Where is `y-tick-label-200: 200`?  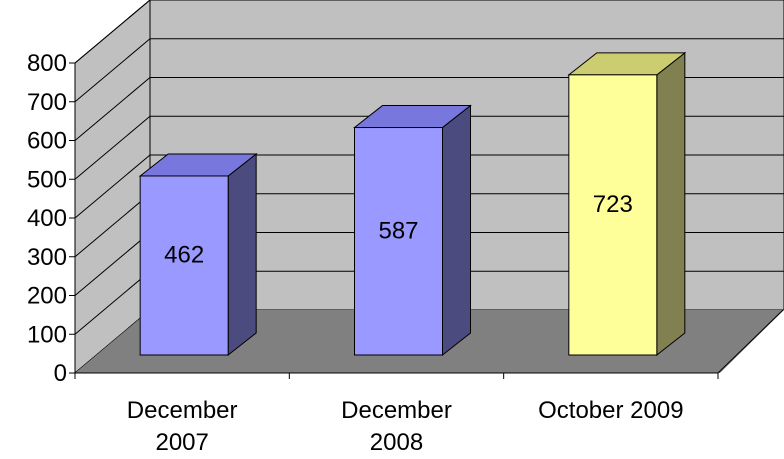 y-tick-label-200: 200 is located at coordinates (47, 296).